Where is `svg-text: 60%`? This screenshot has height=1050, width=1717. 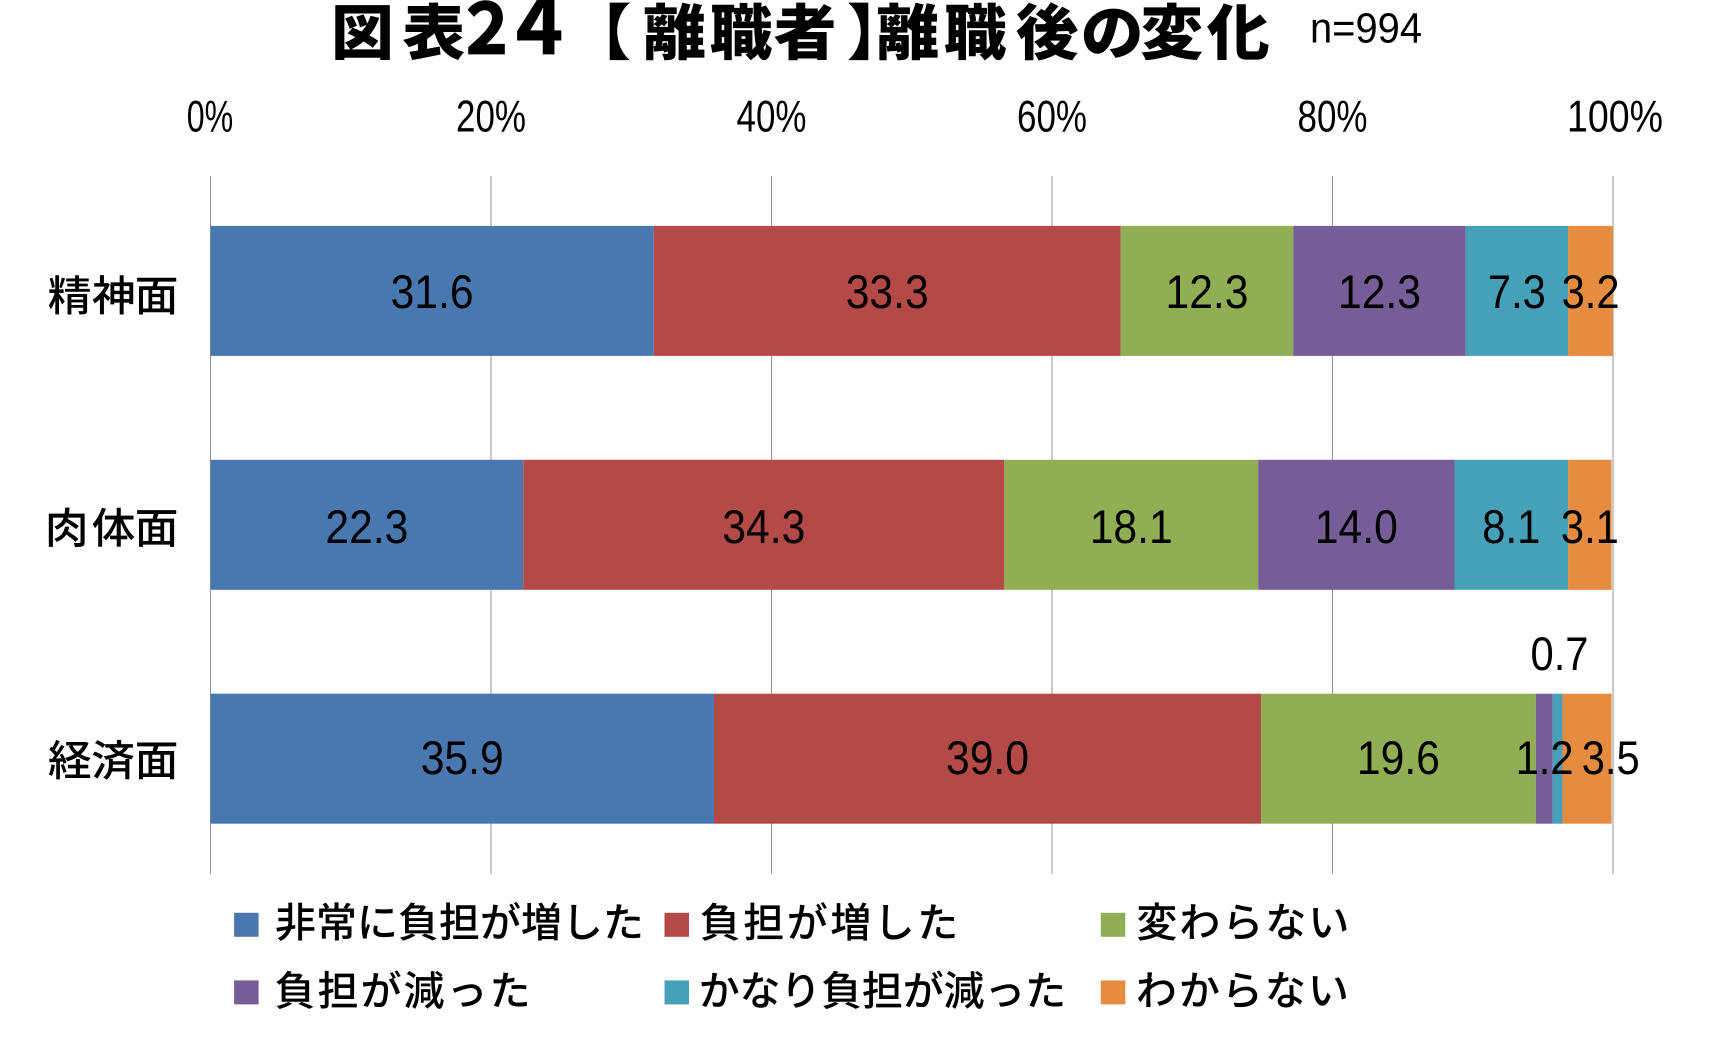
svg-text: 60% is located at coordinates (1052, 117).